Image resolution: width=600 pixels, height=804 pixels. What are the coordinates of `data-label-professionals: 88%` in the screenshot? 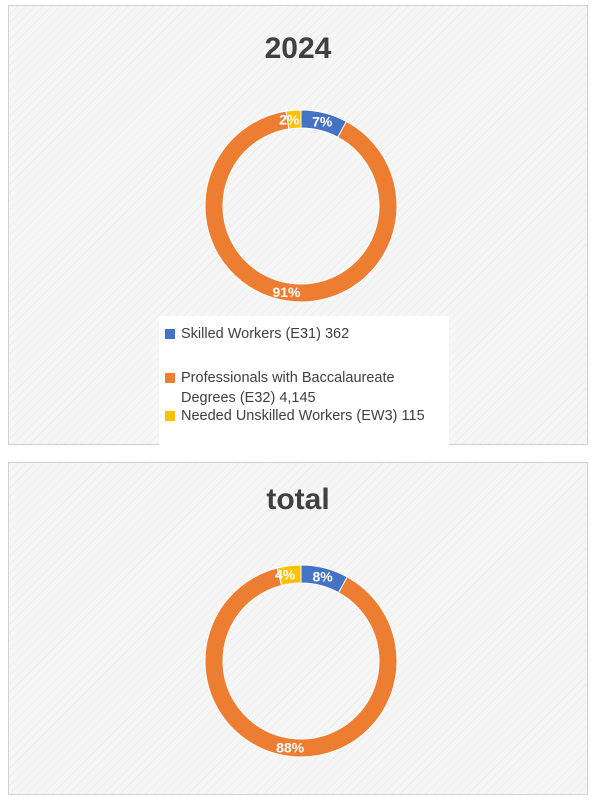 It's located at (290, 747).